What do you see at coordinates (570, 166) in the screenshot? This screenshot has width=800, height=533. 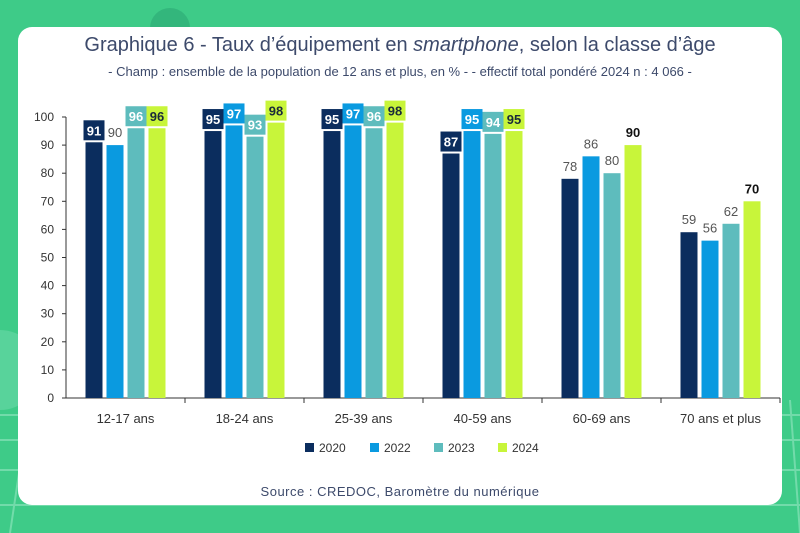 I see `data-label: 78` at bounding box center [570, 166].